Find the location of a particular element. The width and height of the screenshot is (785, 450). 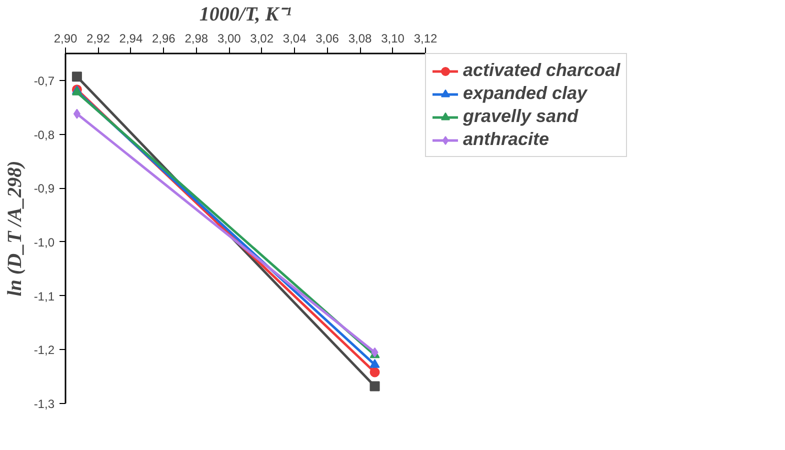

y-tick-label: -0,8 is located at coordinates (44, 135).